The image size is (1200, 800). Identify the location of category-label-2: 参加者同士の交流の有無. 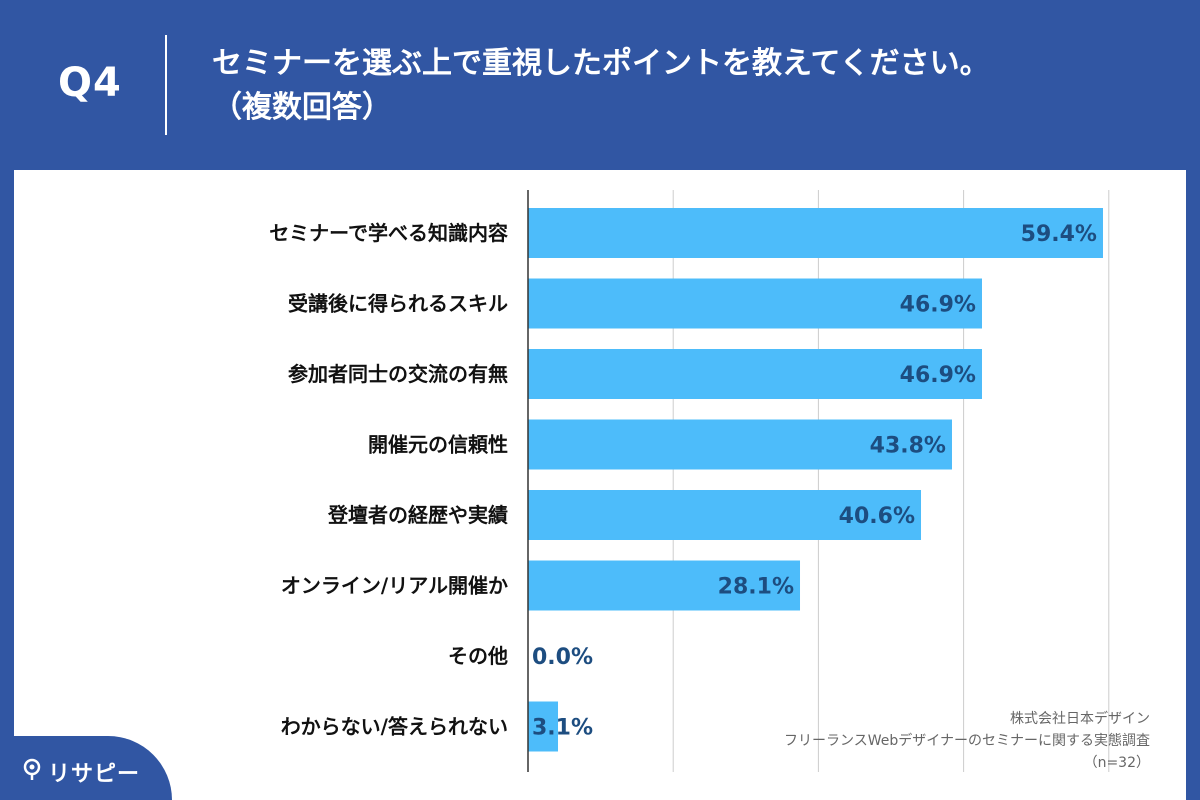
(398, 374).